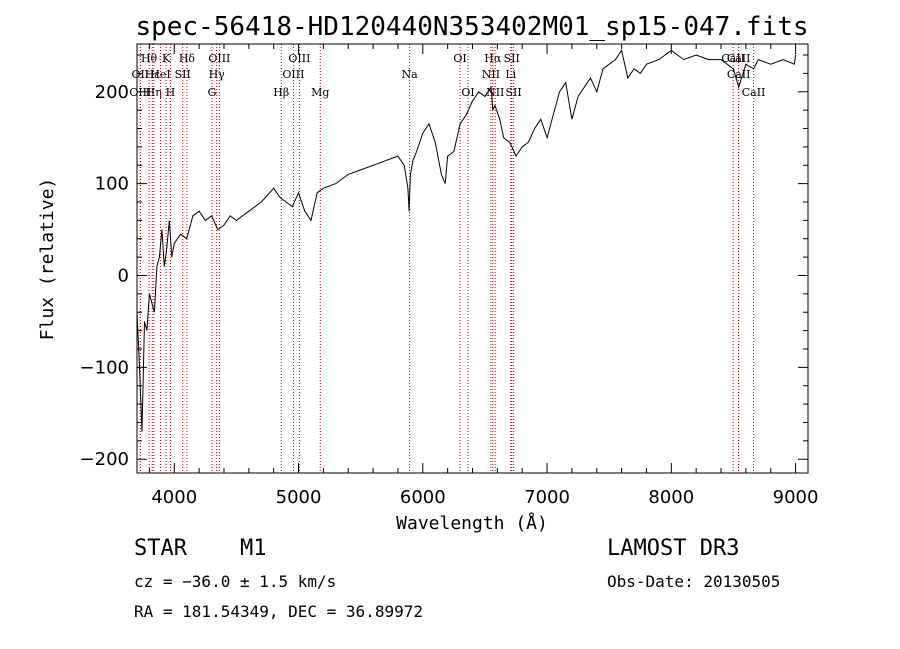  What do you see at coordinates (299, 497) in the screenshot?
I see `x-tick-label: 5000` at bounding box center [299, 497].